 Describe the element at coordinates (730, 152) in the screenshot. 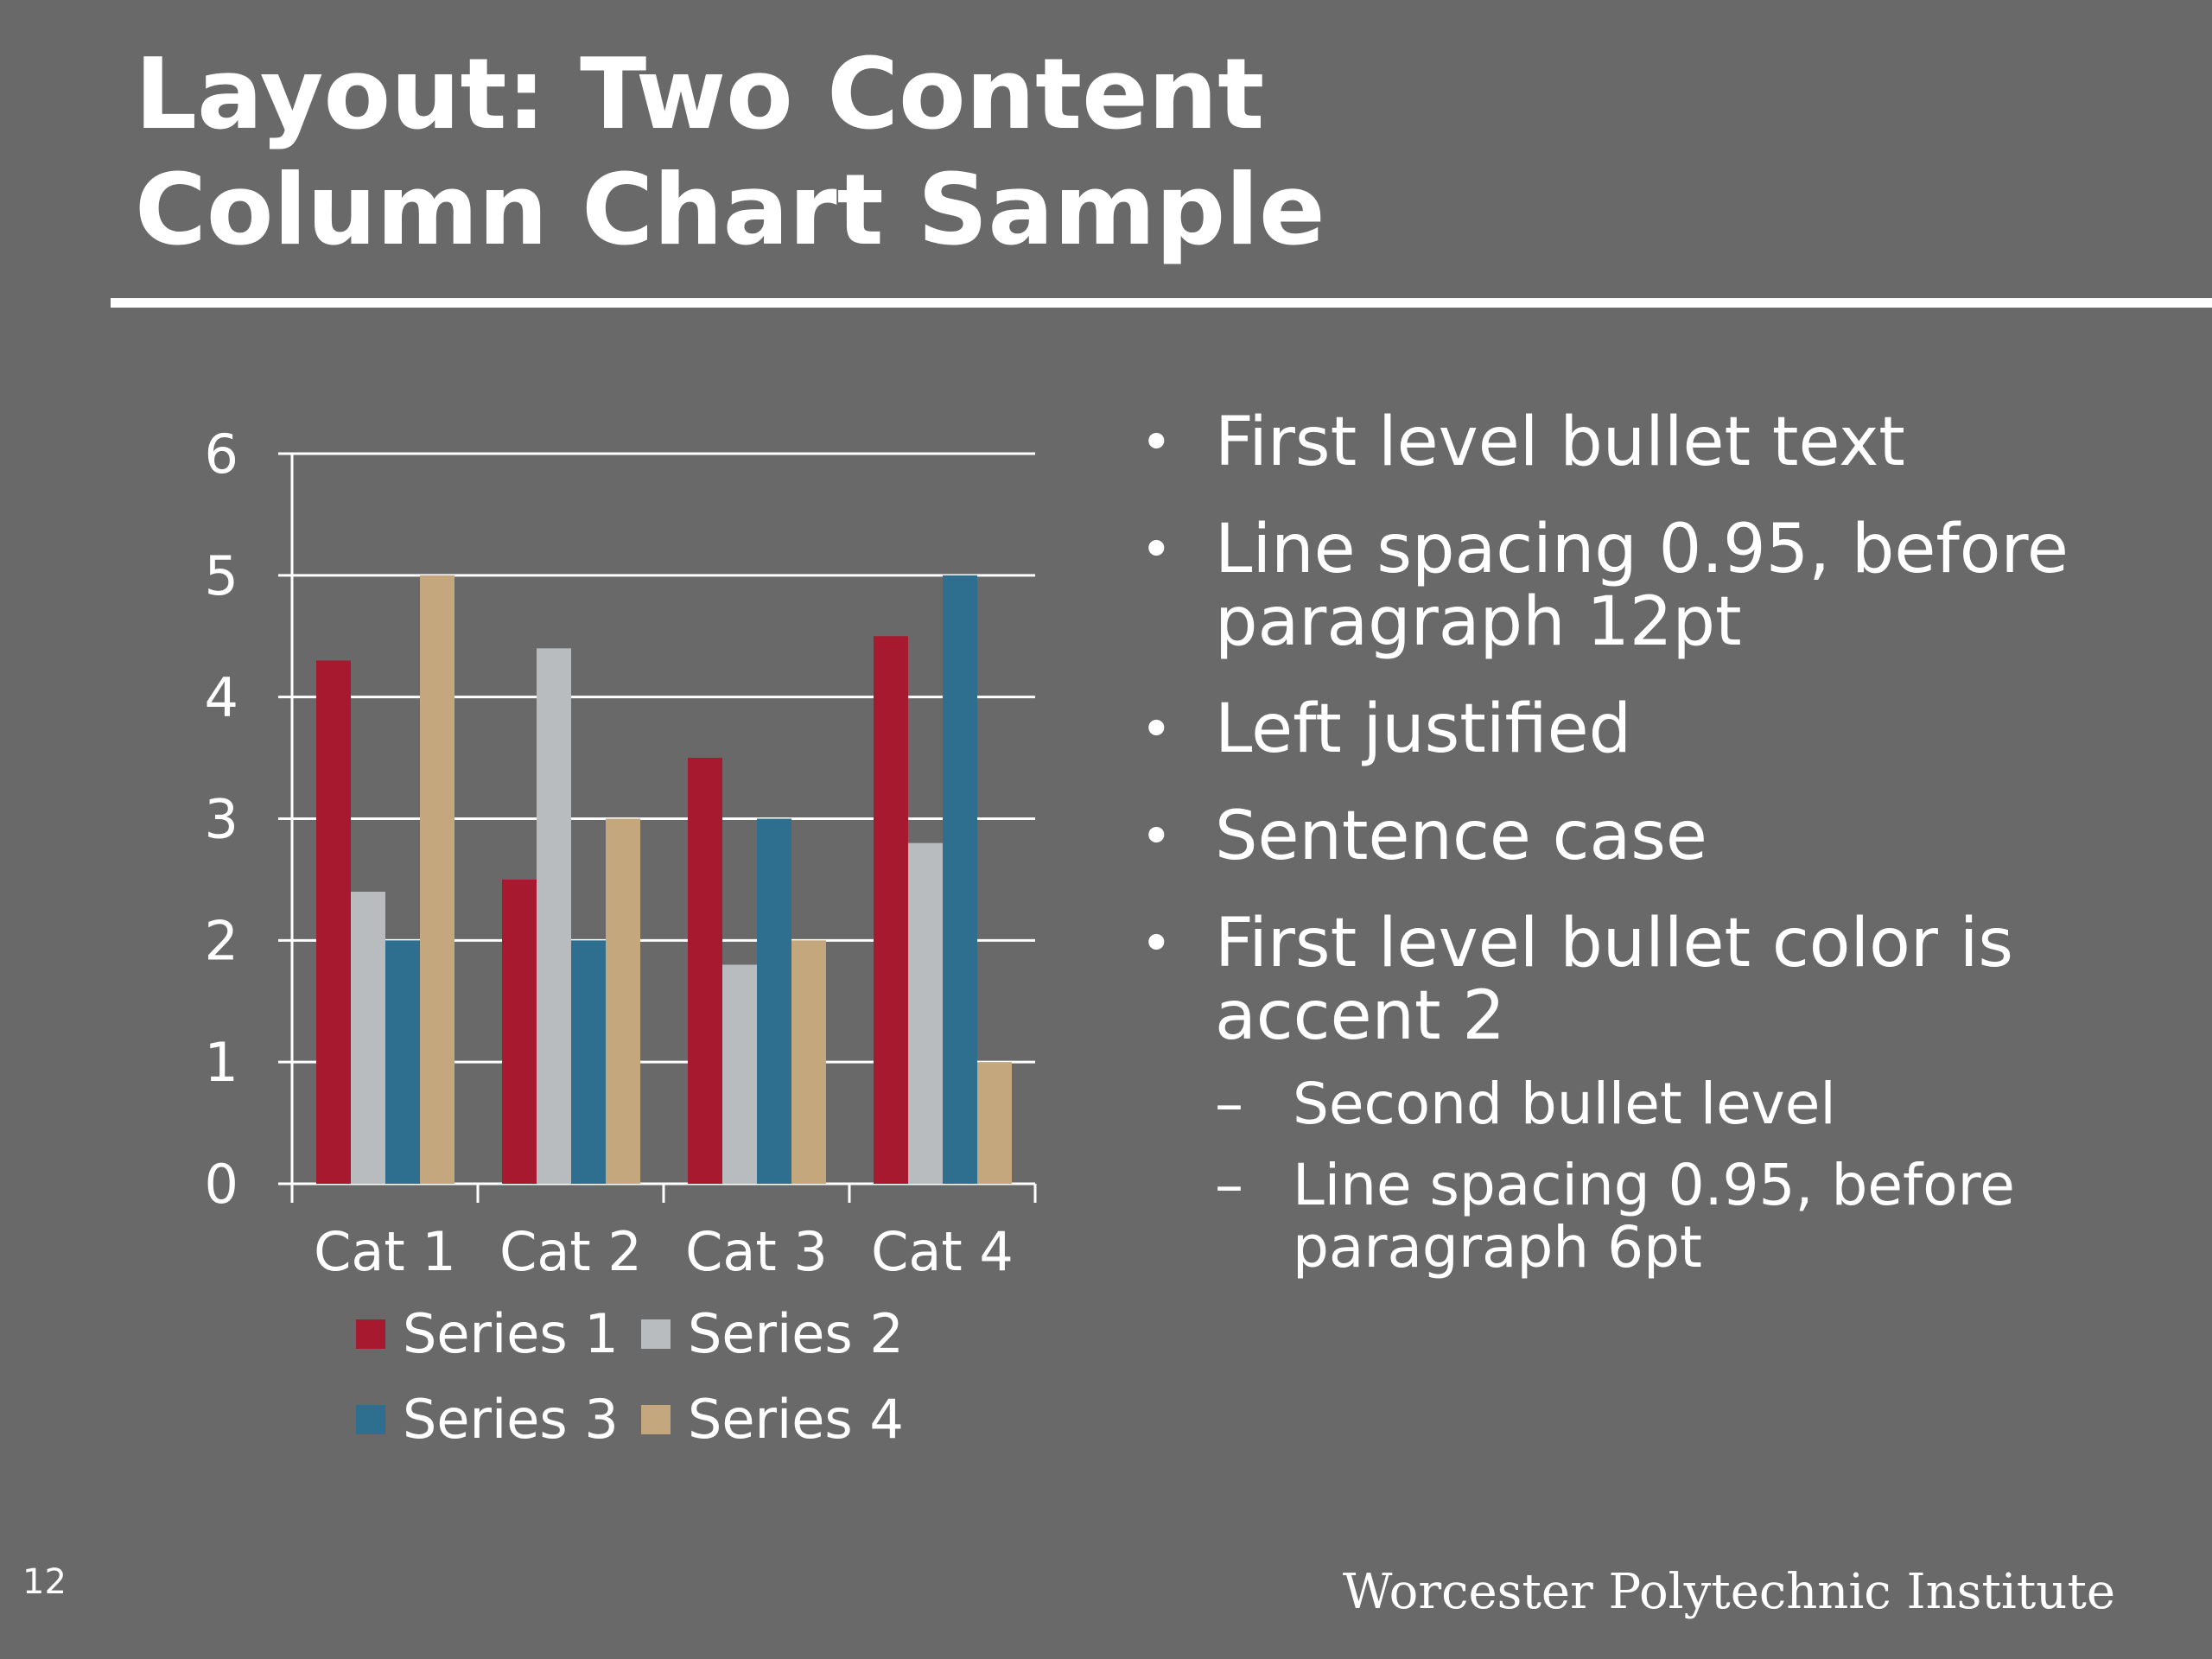

I see `slide-title: Layout: Two Content Column Chart Sample` at that location.